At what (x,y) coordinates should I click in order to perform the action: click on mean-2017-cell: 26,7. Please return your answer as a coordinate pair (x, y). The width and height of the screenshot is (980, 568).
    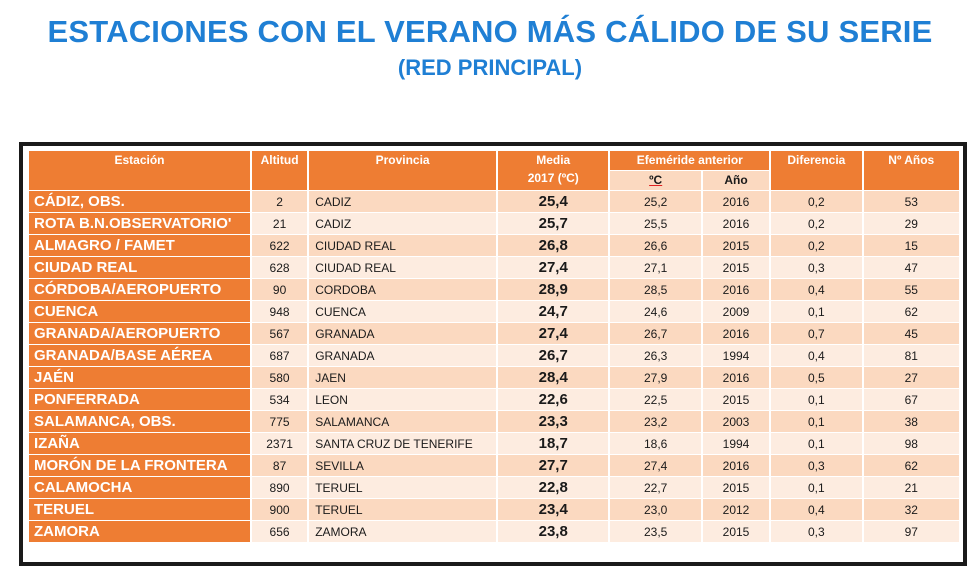
    Looking at the image, I should click on (553, 355).